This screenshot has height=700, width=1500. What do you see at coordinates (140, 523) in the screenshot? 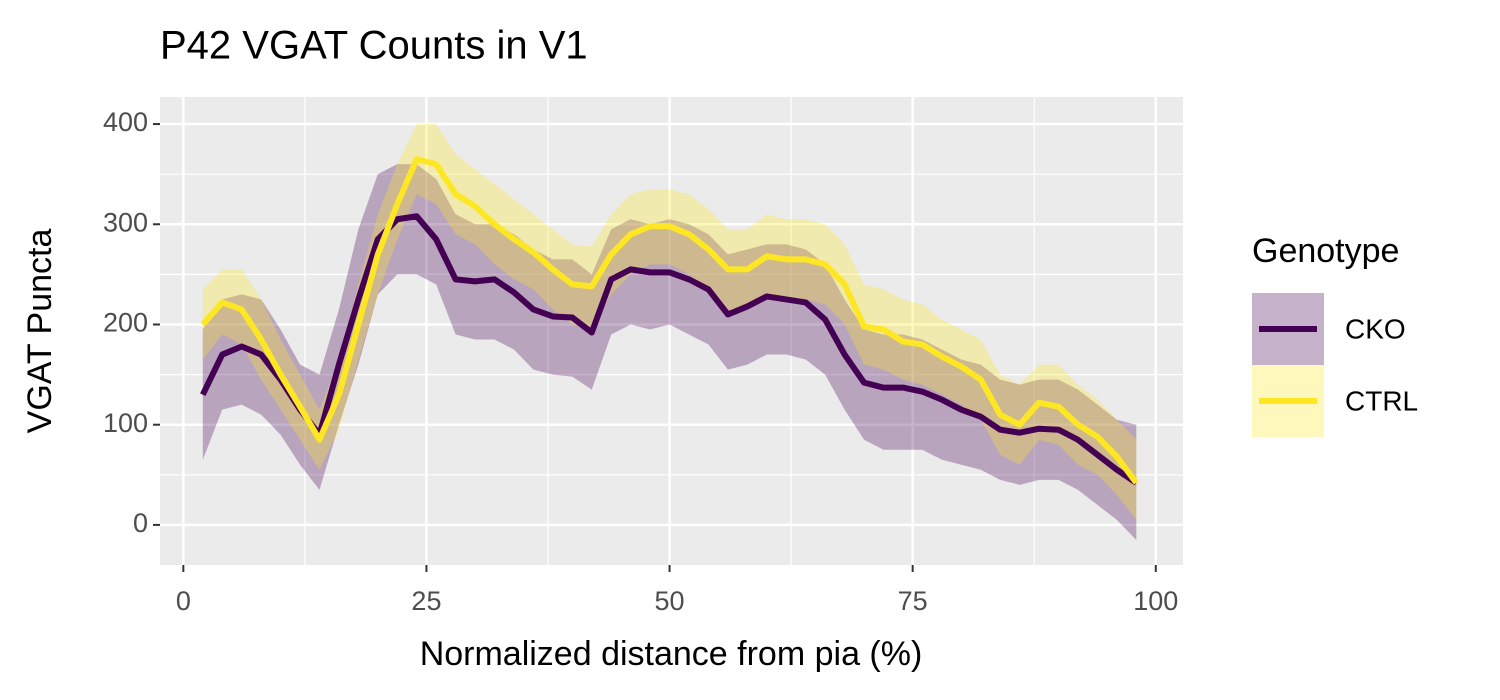
I see `y-tick-label: 0` at bounding box center [140, 523].